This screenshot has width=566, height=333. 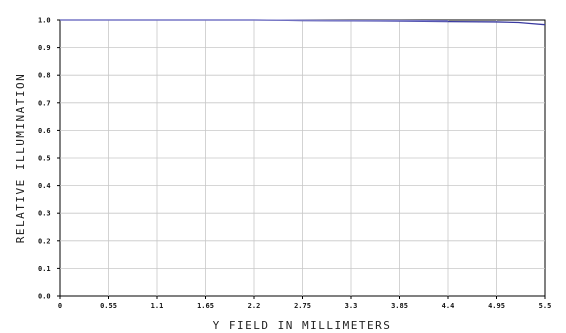 I want to click on x-tick-label: 3.3, so click(x=351, y=306).